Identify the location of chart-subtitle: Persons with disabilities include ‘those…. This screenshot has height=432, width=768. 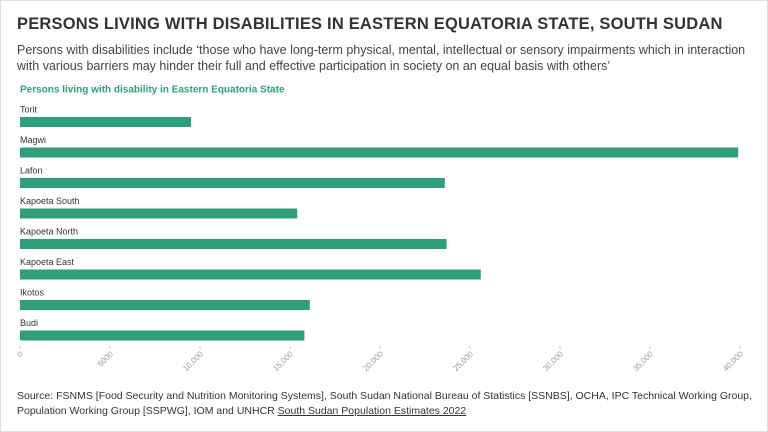
(381, 58).